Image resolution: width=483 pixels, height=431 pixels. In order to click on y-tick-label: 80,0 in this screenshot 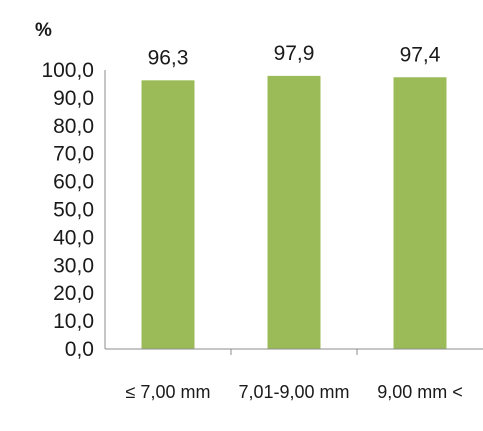, I will do `click(73, 126)`.